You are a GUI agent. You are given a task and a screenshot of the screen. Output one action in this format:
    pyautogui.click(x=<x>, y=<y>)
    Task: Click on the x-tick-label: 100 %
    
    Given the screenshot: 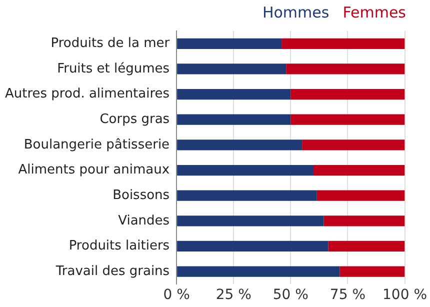 What is the action you would take?
    pyautogui.click(x=405, y=295)
    